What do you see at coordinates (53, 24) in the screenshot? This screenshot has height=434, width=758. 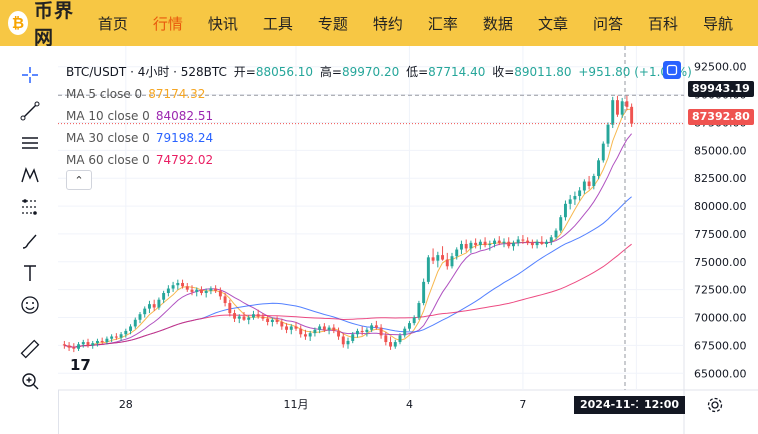 I see `site-name: 币界网` at bounding box center [53, 24].